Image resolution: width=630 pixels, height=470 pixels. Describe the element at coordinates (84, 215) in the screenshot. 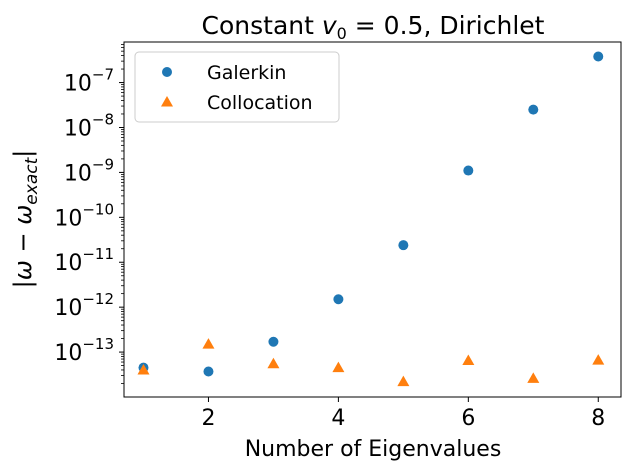

I see `y-tick-label: 10⁻¹⁰` at that location.